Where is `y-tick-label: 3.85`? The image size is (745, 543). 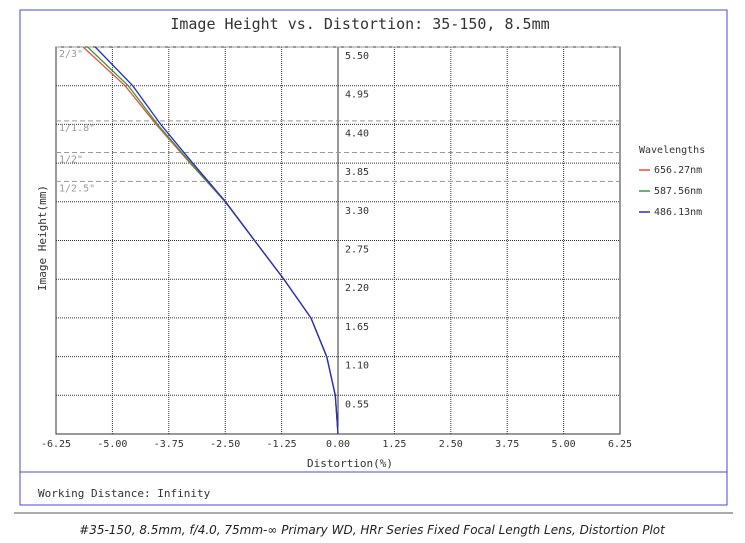
y-tick-label: 3.85 is located at coordinates (357, 172).